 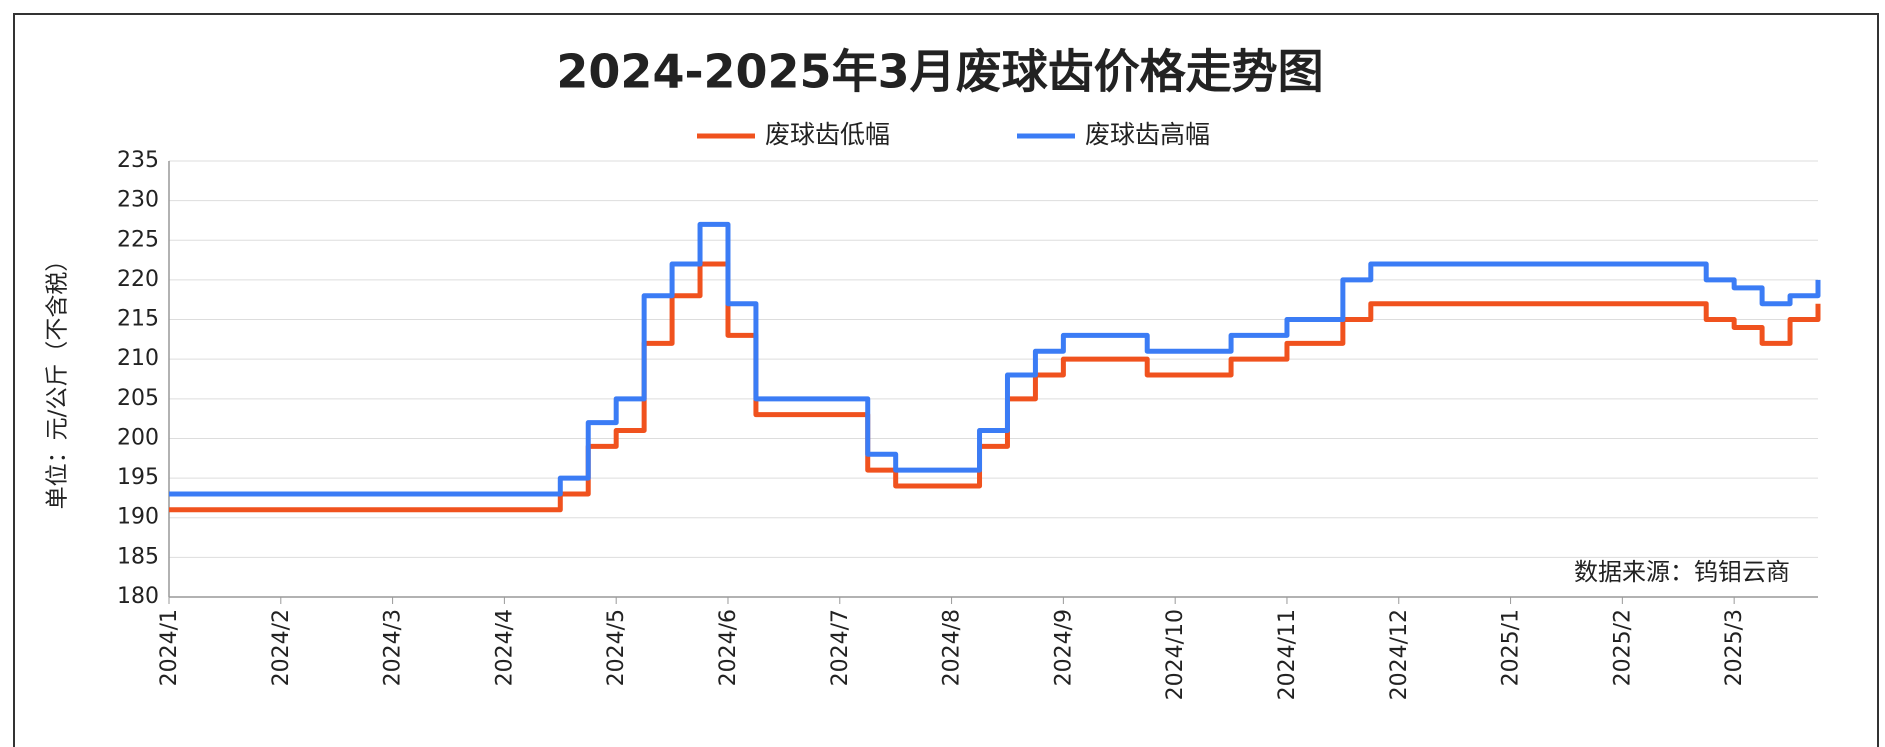 What do you see at coordinates (138, 200) in the screenshot?
I see `y-tick-label: 230` at bounding box center [138, 200].